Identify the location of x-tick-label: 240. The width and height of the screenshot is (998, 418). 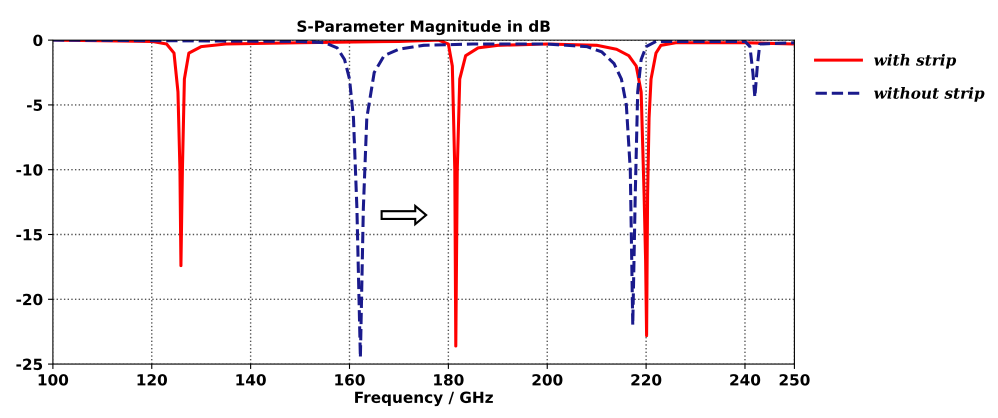
(745, 380).